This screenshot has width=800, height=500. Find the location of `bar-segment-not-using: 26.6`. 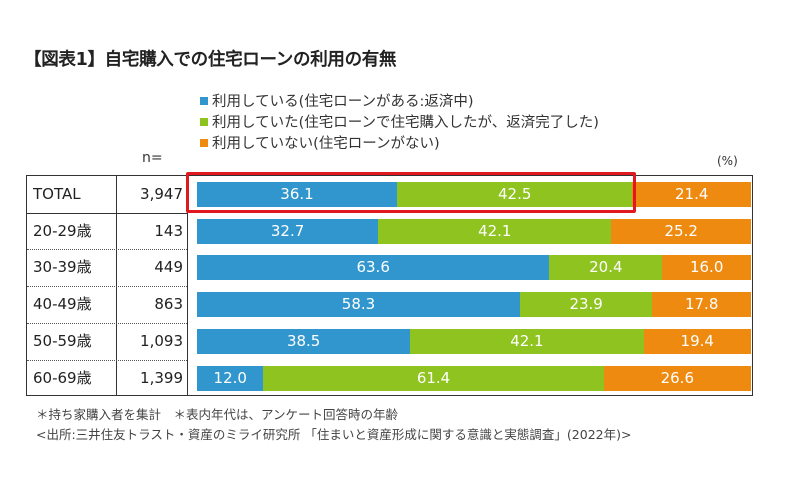

bar-segment-not-using: 26.6 is located at coordinates (677, 378).